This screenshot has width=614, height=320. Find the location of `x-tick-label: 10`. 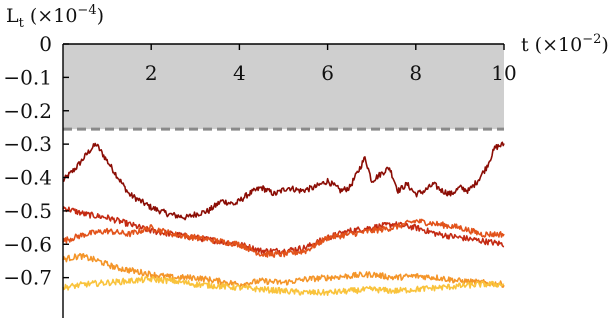

x-tick-label: 10 is located at coordinates (503, 73).